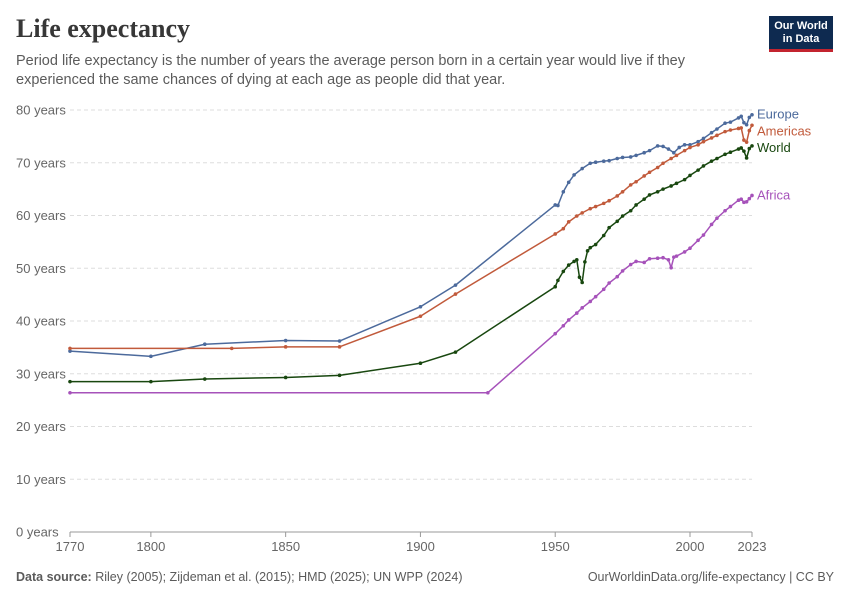 The image size is (850, 600). Describe the element at coordinates (41, 479) in the screenshot. I see `y-tick-label: 10 years` at that location.